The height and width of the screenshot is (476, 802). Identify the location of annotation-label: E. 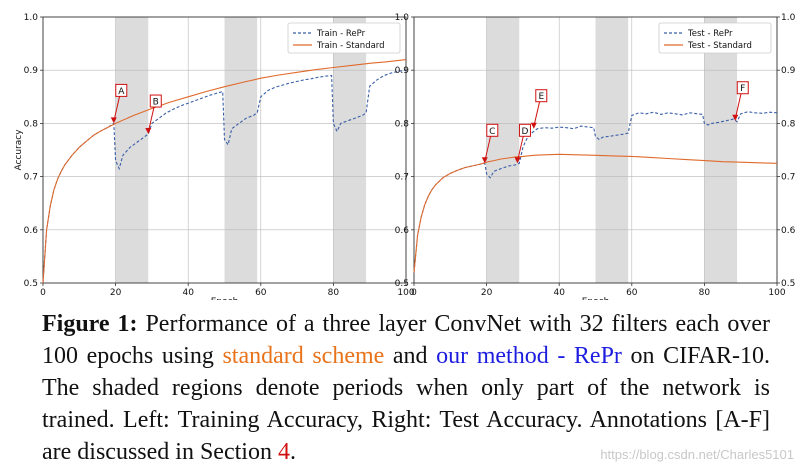
(541, 97).